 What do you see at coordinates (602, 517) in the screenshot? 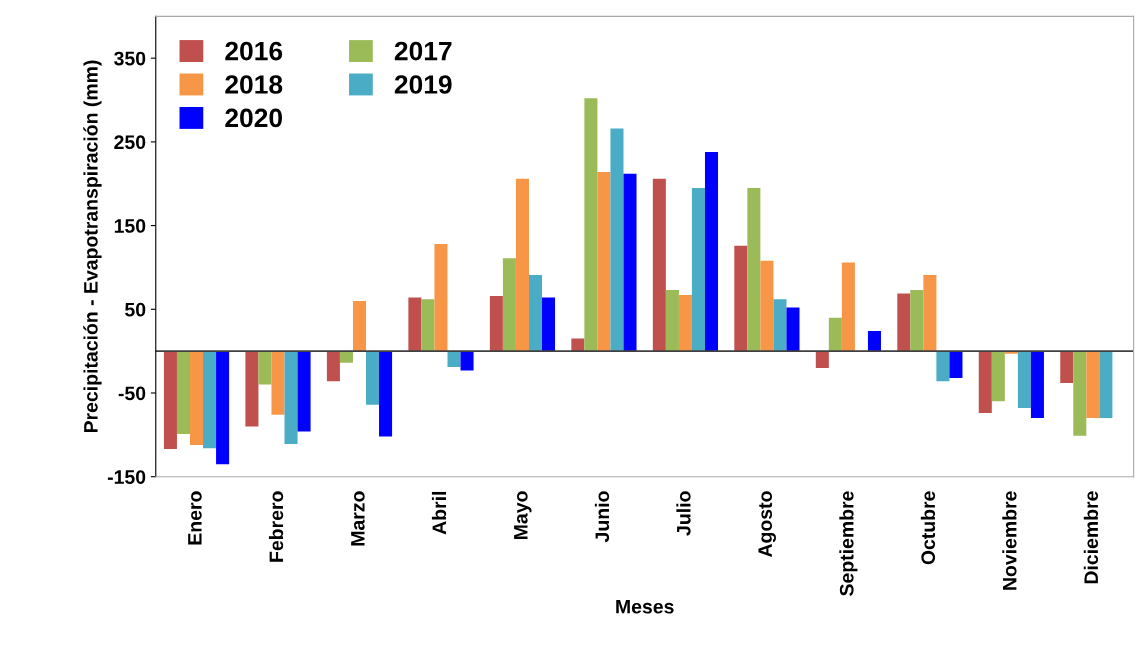
I see `x-tick-label: Junio` at bounding box center [602, 517].